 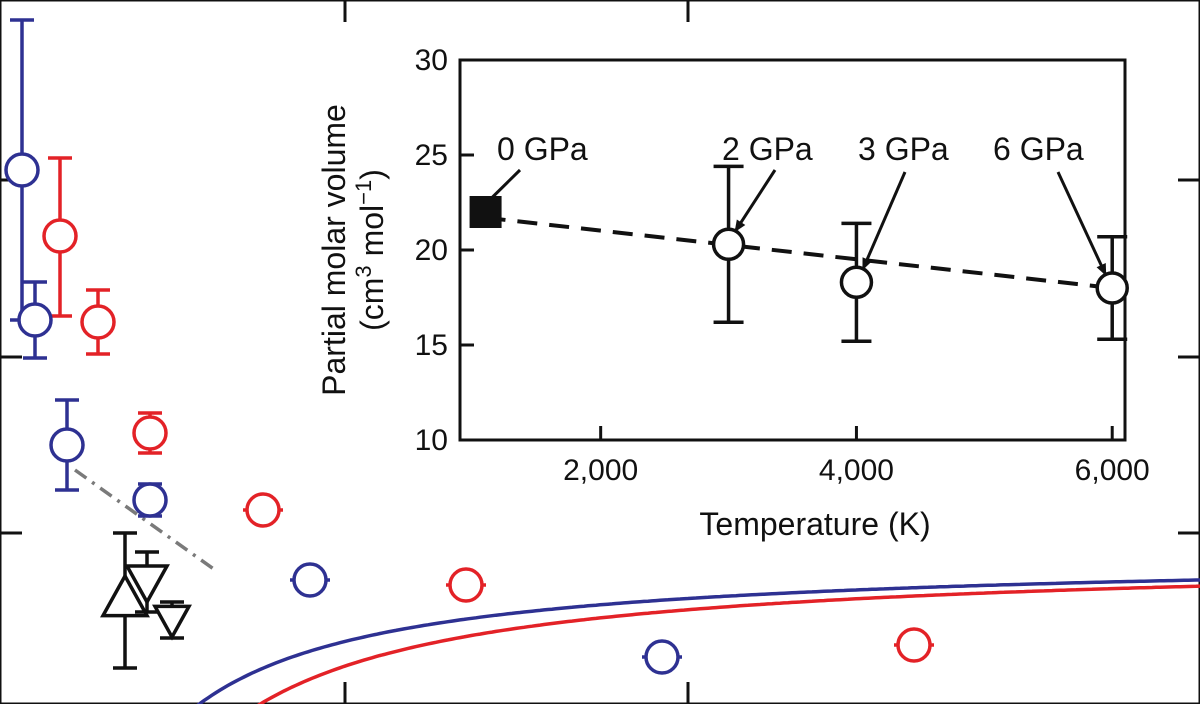 I want to click on ylabel-sup-3: 3, so click(x=363, y=271).